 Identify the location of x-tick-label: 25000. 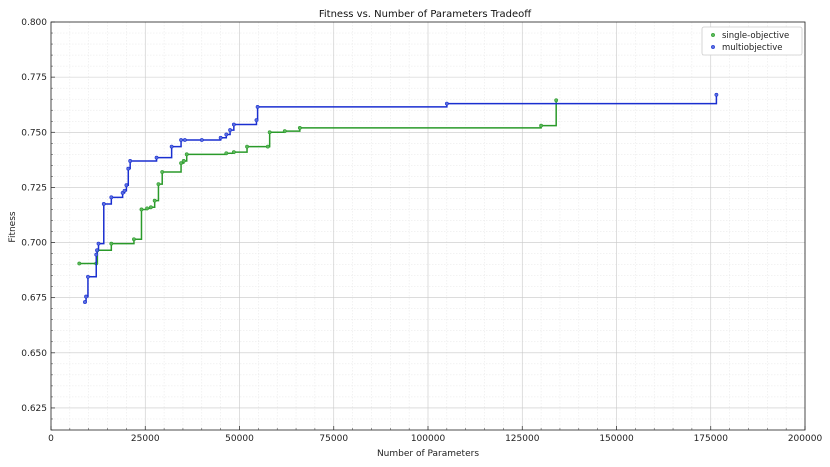
(145, 439).